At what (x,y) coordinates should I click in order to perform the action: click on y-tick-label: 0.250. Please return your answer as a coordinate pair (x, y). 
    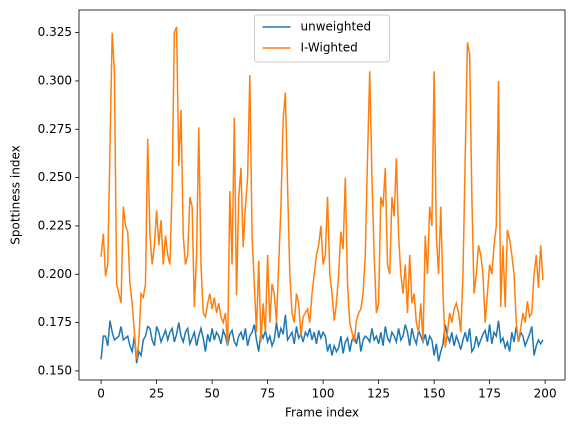
    Looking at the image, I should click on (55, 177).